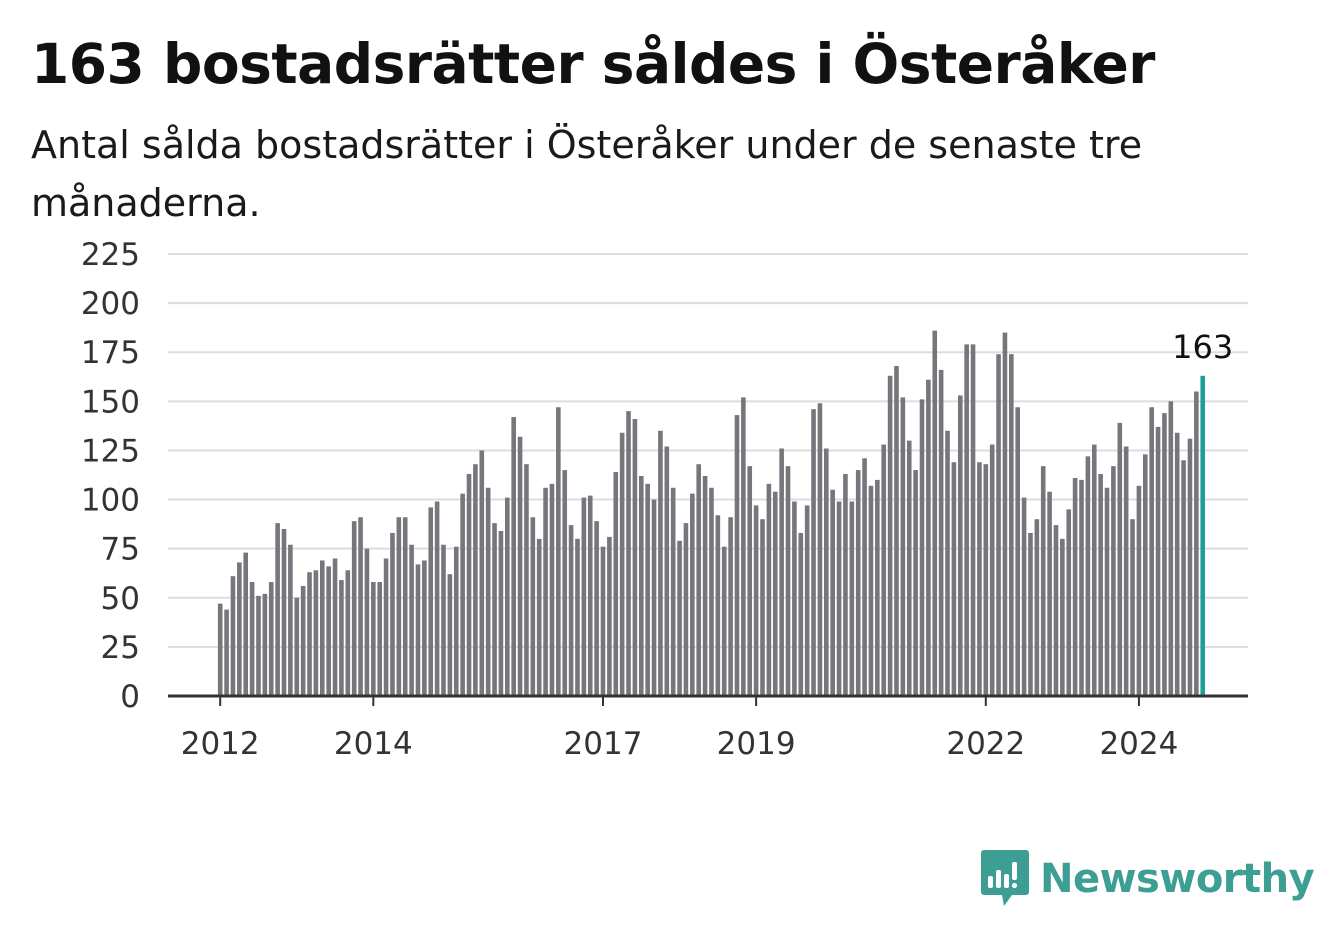 This screenshot has width=1322, height=939. I want to click on newsworthy-logo: Newsworthy, so click(1147, 879).